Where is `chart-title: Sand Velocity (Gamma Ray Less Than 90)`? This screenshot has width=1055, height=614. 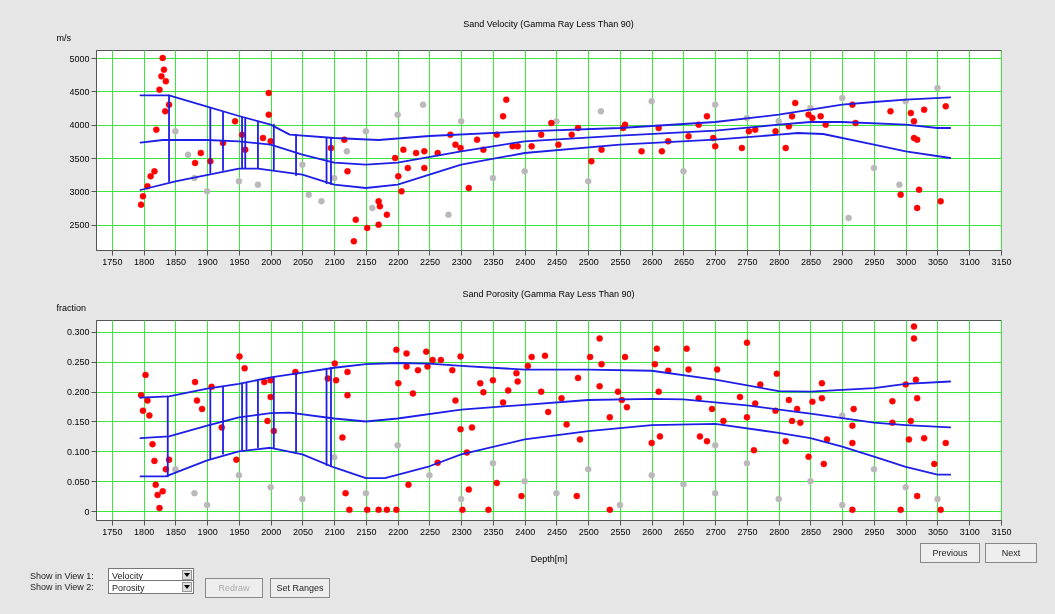
chart-title: Sand Velocity (Gamma Ray Less Than 90) is located at coordinates (548, 24).